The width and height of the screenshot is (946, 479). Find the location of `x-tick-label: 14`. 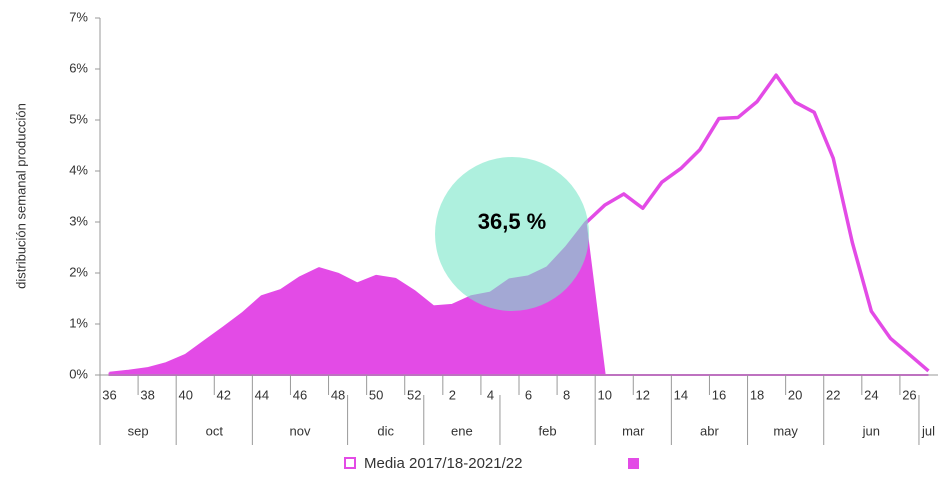

x-tick-label: 14 is located at coordinates (681, 394).